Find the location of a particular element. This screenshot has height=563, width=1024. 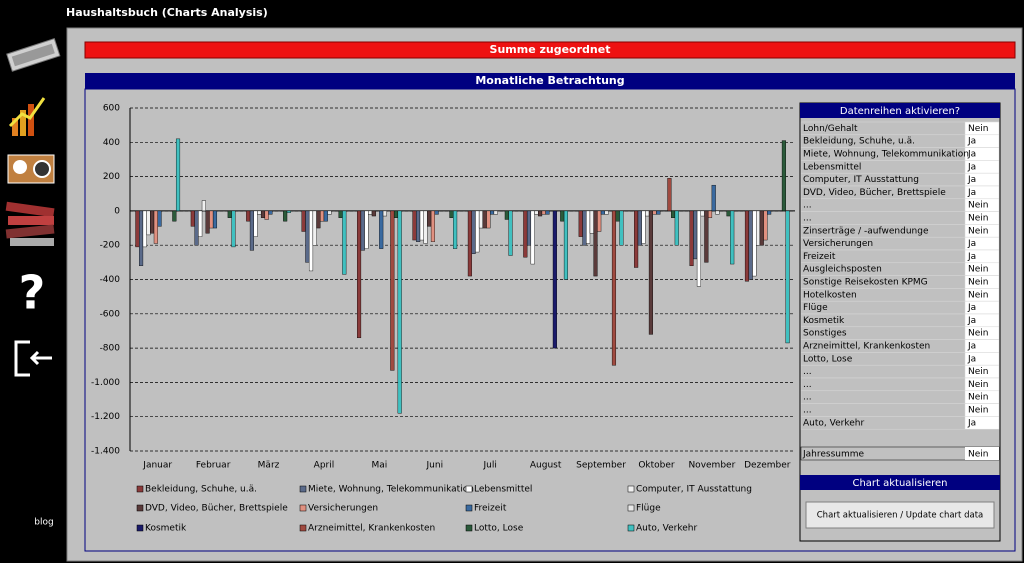

update-button-label: Chart aktualisieren / Update chart data is located at coordinates (900, 516).